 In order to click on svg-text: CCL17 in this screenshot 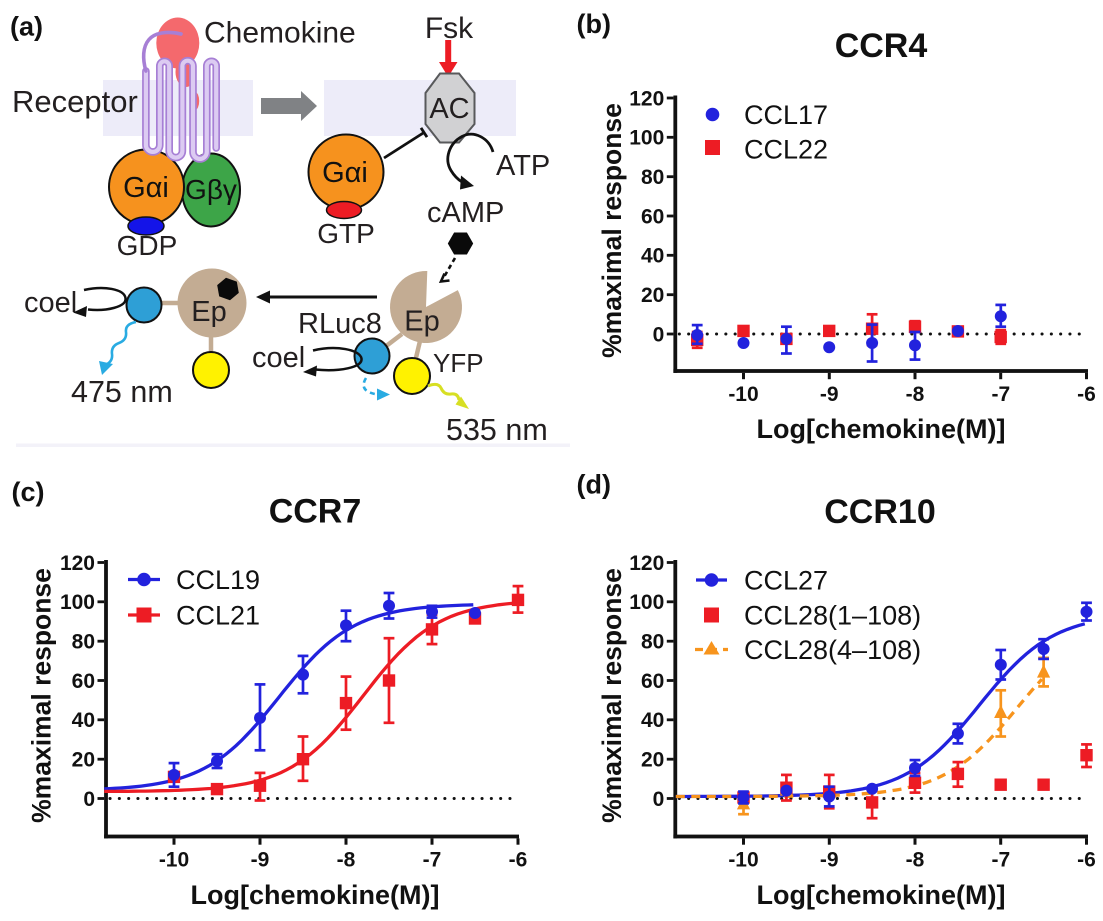, I will do `click(786, 115)`.